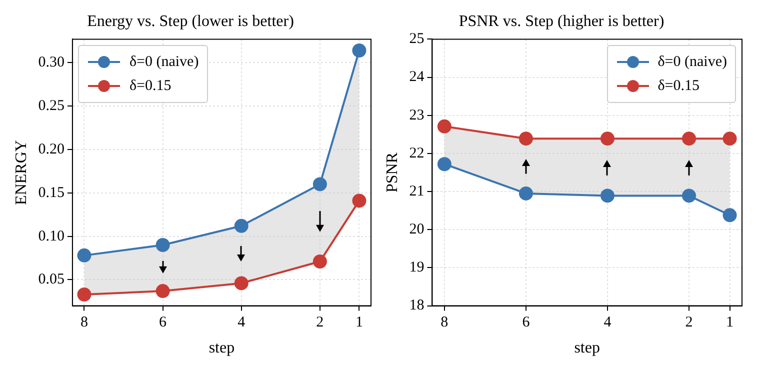  Describe the element at coordinates (416, 39) in the screenshot. I see `y-tick-label: 25` at that location.